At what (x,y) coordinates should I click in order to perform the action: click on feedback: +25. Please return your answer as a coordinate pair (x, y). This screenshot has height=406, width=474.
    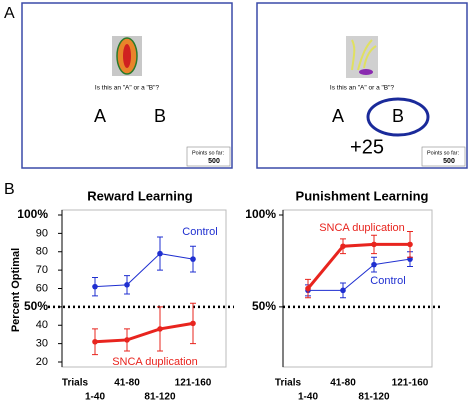
    Looking at the image, I should click on (367, 147).